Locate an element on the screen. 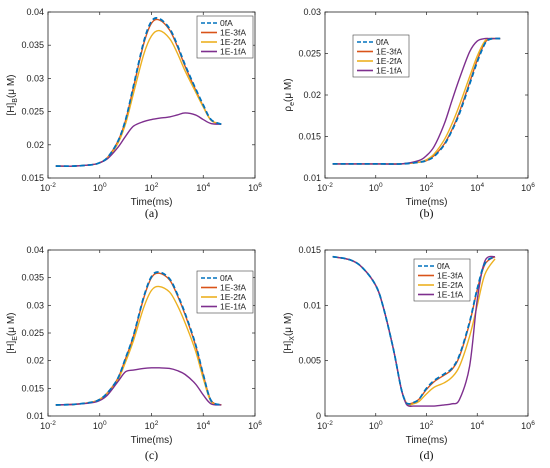  y-tick-label: 0 is located at coordinates (318, 416).